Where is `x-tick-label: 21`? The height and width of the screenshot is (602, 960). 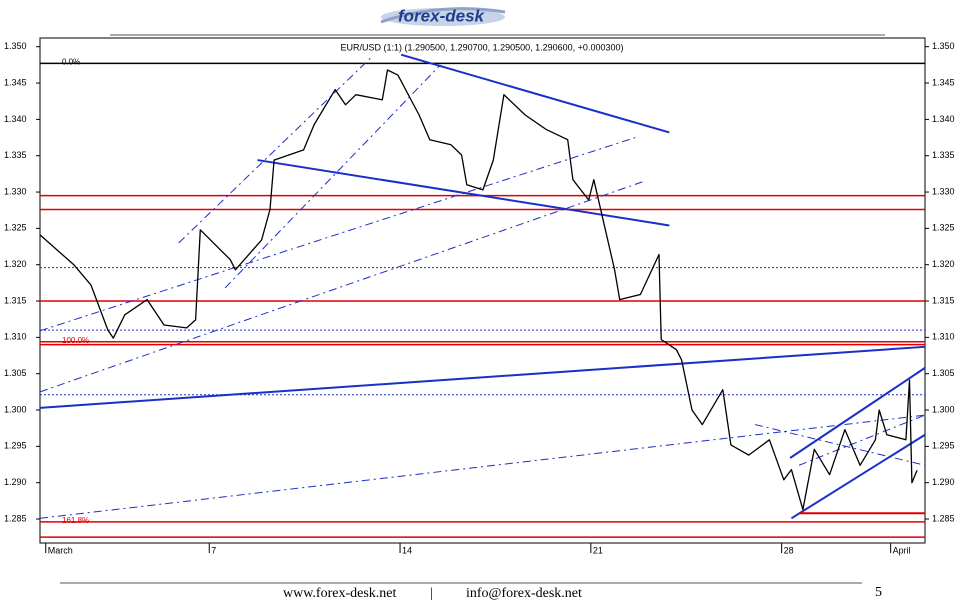
x-tick-label: 21 is located at coordinates (598, 550).